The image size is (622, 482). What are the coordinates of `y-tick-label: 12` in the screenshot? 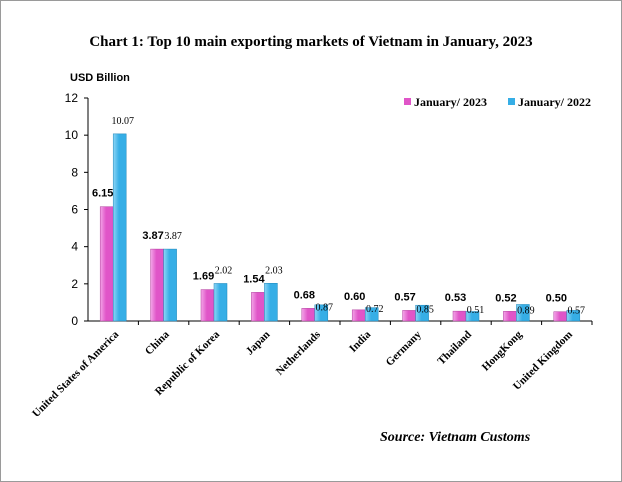 It's located at (72, 98).